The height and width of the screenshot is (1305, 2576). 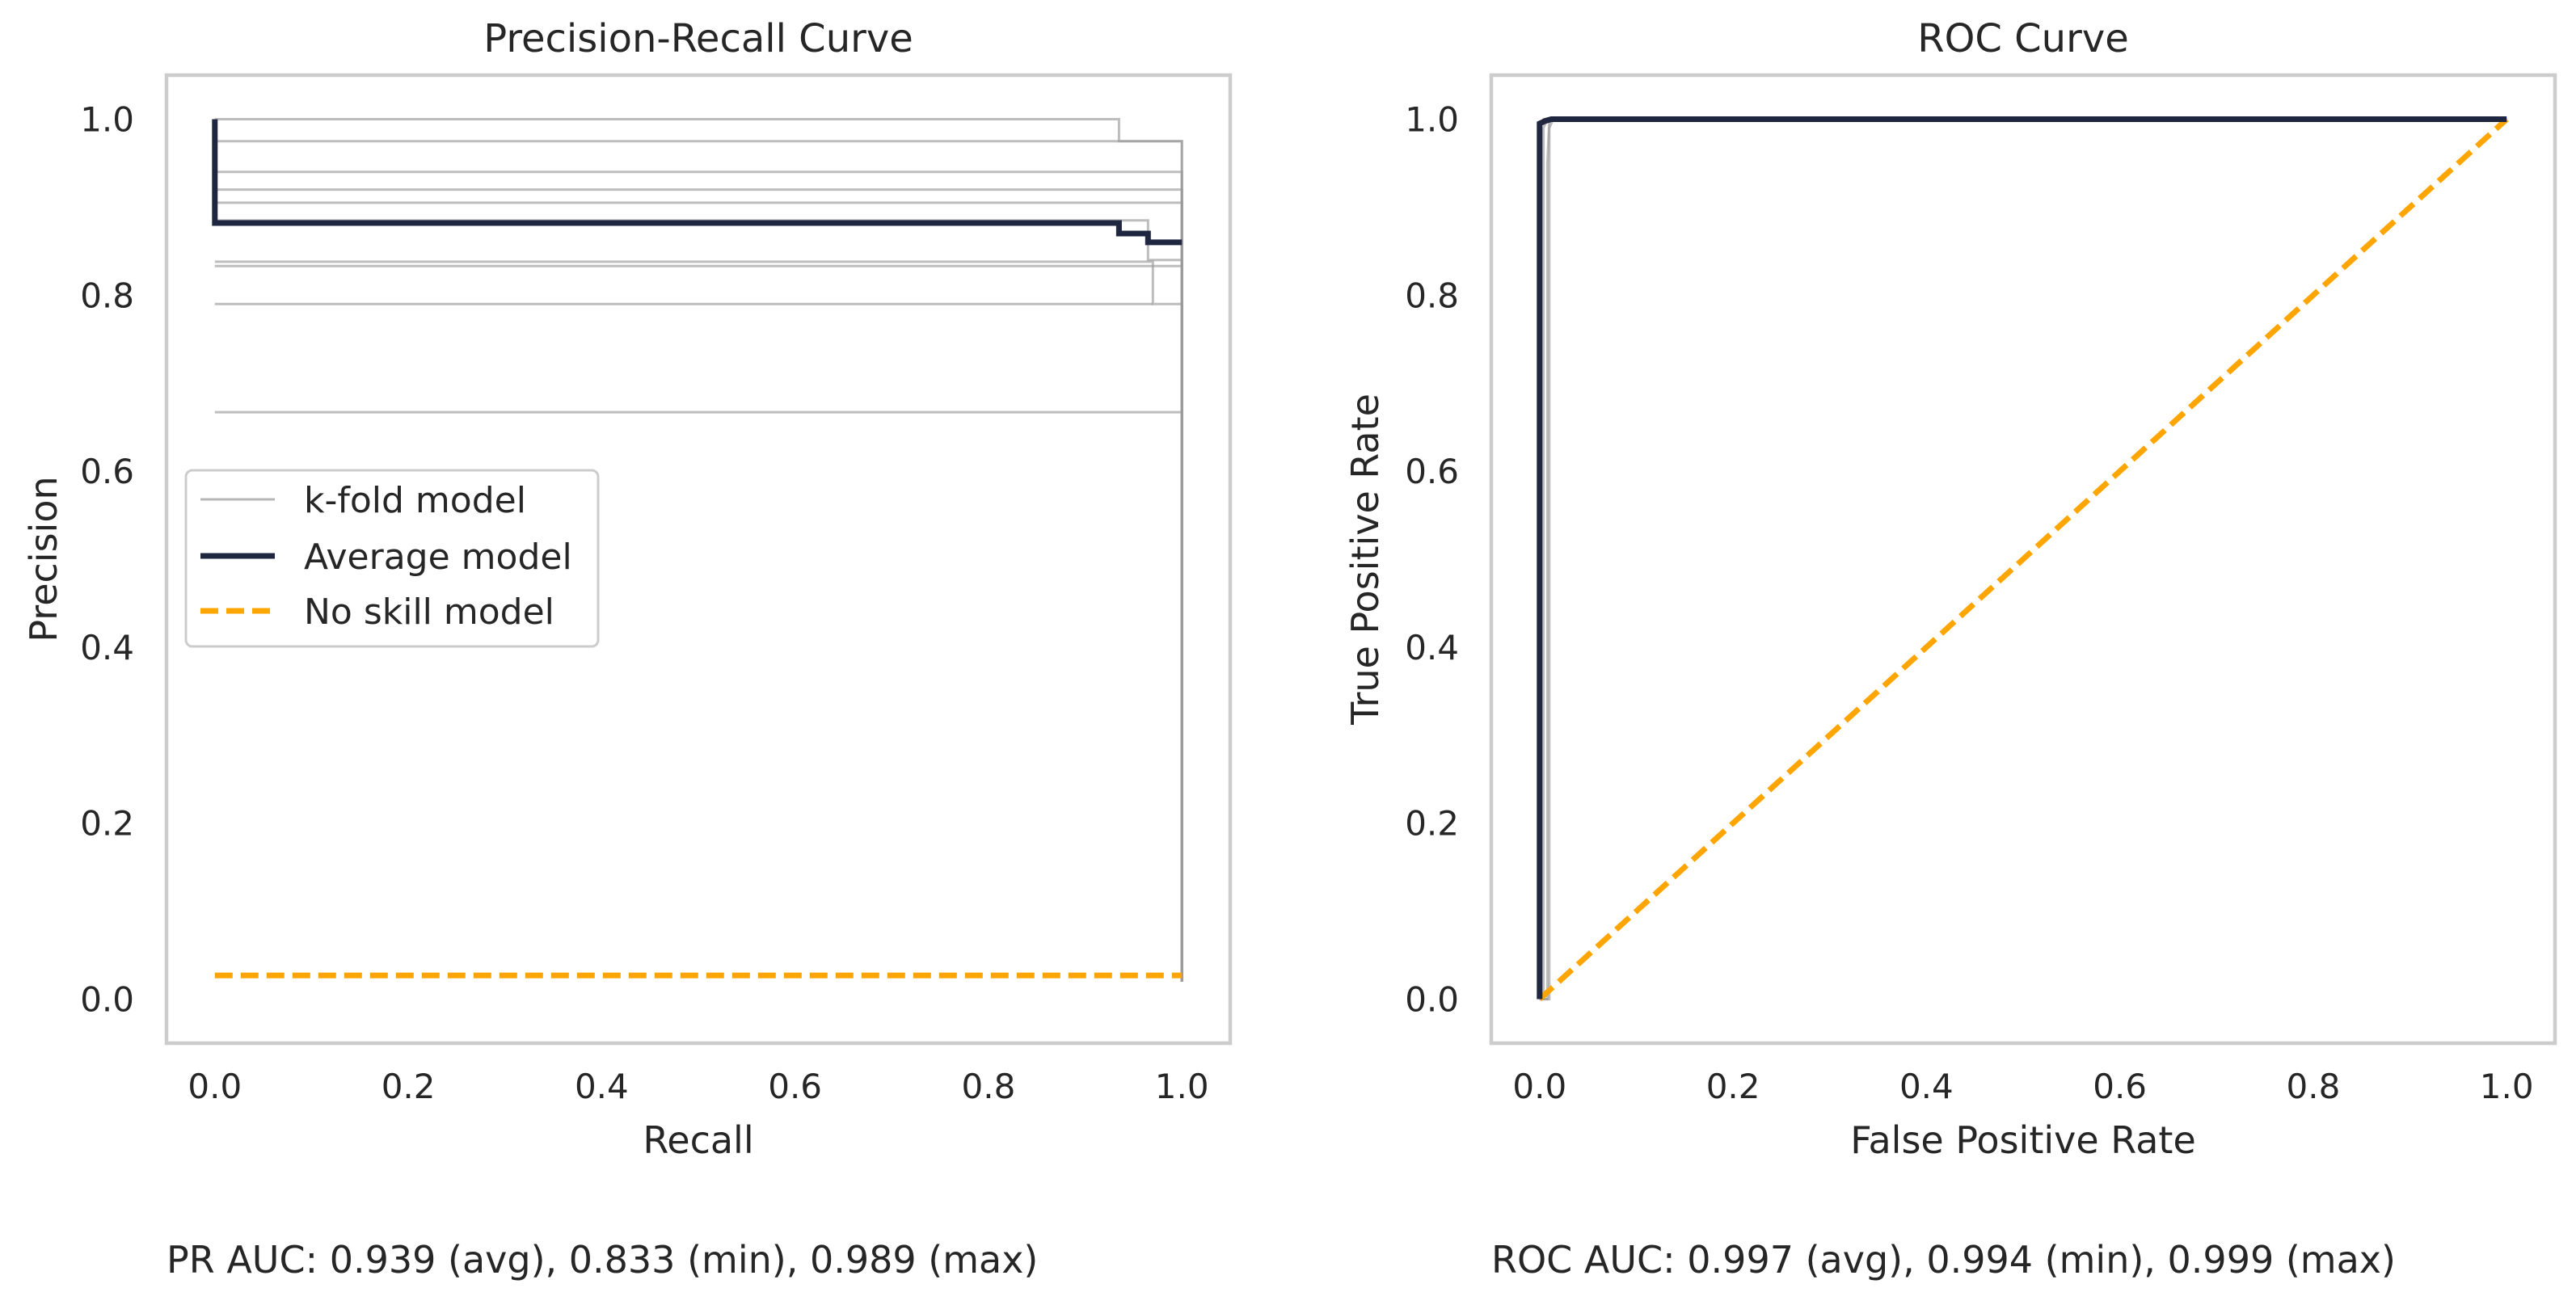 What do you see at coordinates (697, 182) in the screenshot?
I see `pr-average-curve` at bounding box center [697, 182].